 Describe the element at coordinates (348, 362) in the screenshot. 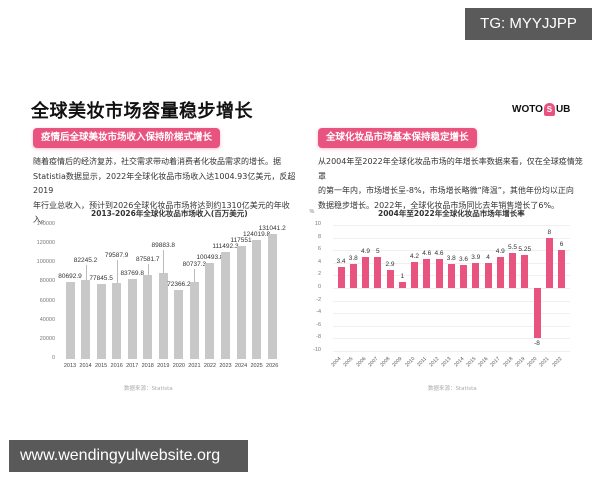

I see `x-tick-label: 2005` at that location.